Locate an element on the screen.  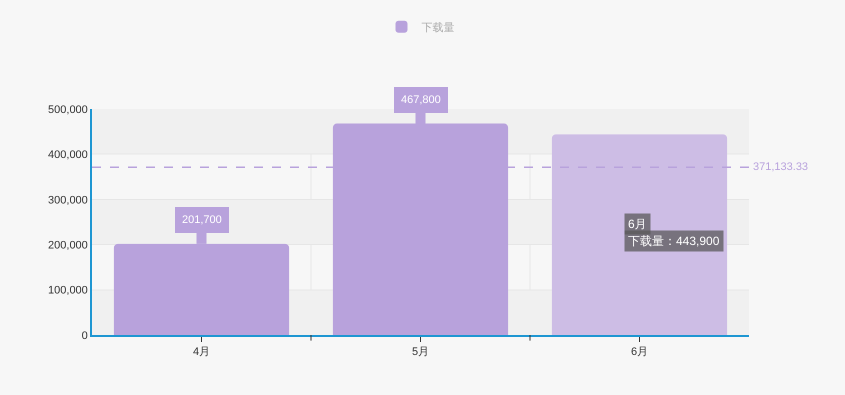
y-tick-label: 100,000 is located at coordinates (68, 290).